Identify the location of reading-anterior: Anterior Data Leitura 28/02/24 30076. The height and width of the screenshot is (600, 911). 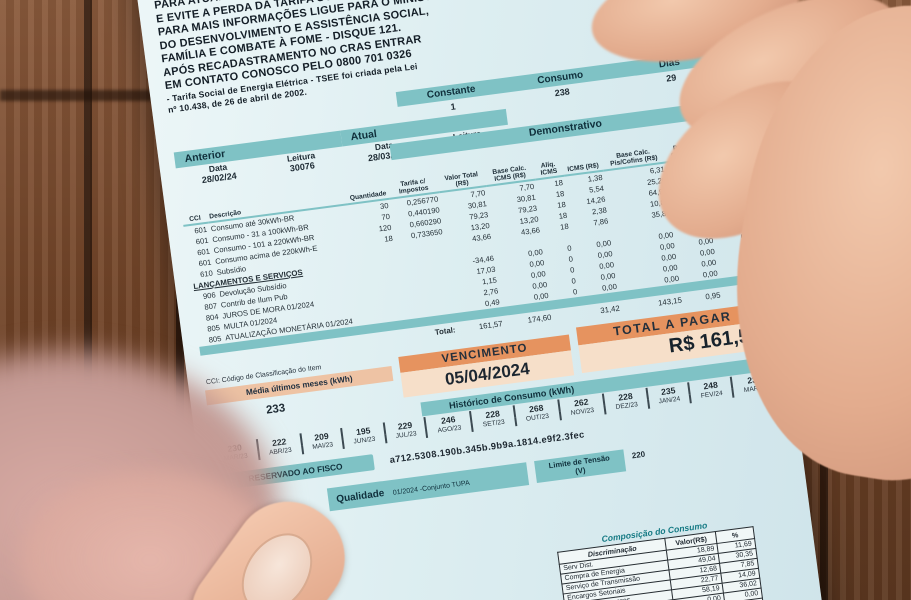
(259, 159).